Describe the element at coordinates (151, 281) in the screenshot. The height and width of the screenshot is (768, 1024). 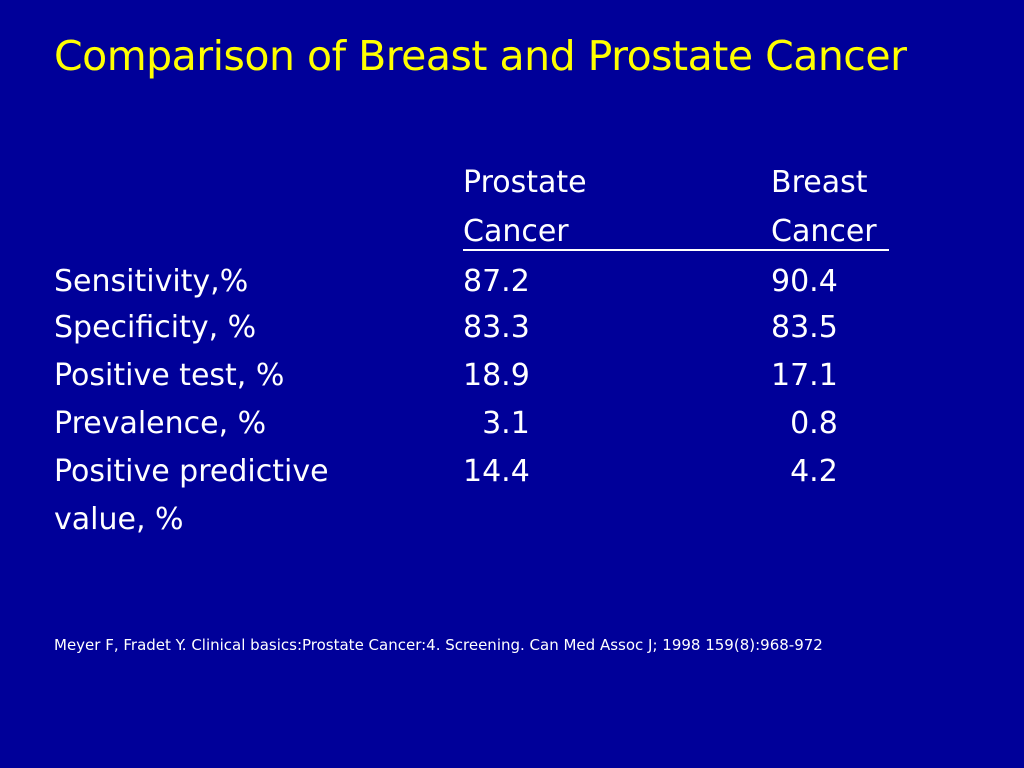
I see `row-label-sensitivity: Sensitivity,%` at that location.